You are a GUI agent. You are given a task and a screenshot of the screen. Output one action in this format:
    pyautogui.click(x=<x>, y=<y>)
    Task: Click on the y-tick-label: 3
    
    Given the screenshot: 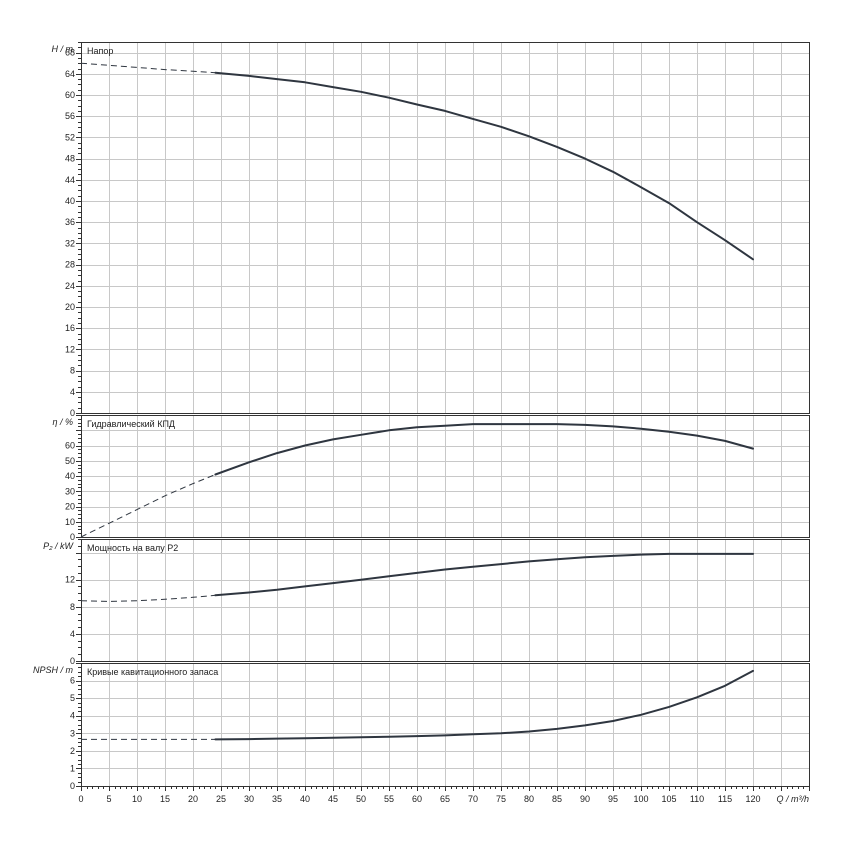 What is the action you would take?
    pyautogui.click(x=72, y=733)
    